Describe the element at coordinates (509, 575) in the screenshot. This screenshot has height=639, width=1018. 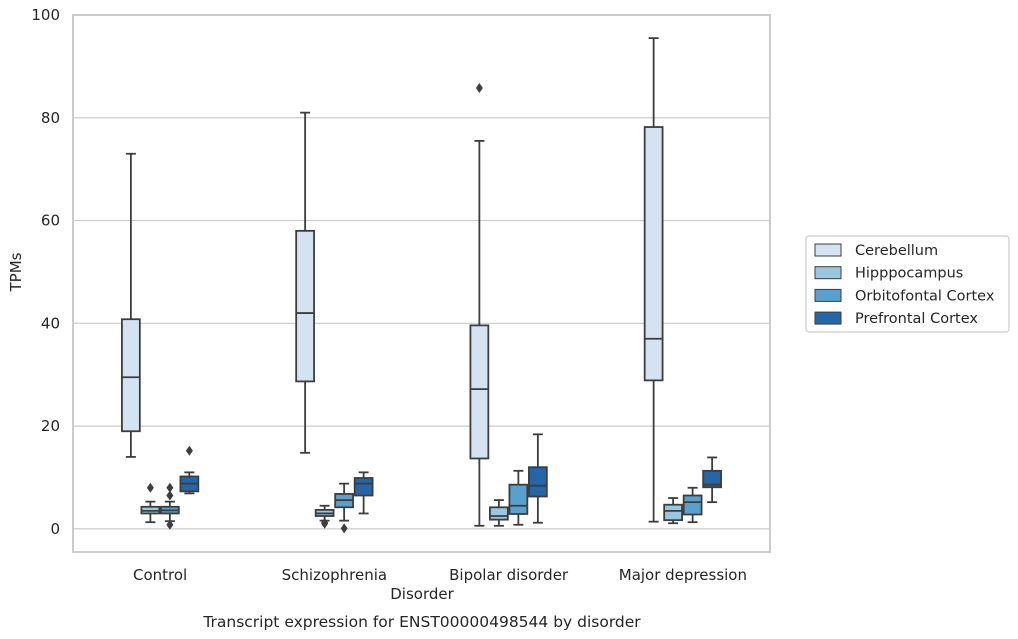
I see `x-tick-label: Bipolar disorder` at that location.